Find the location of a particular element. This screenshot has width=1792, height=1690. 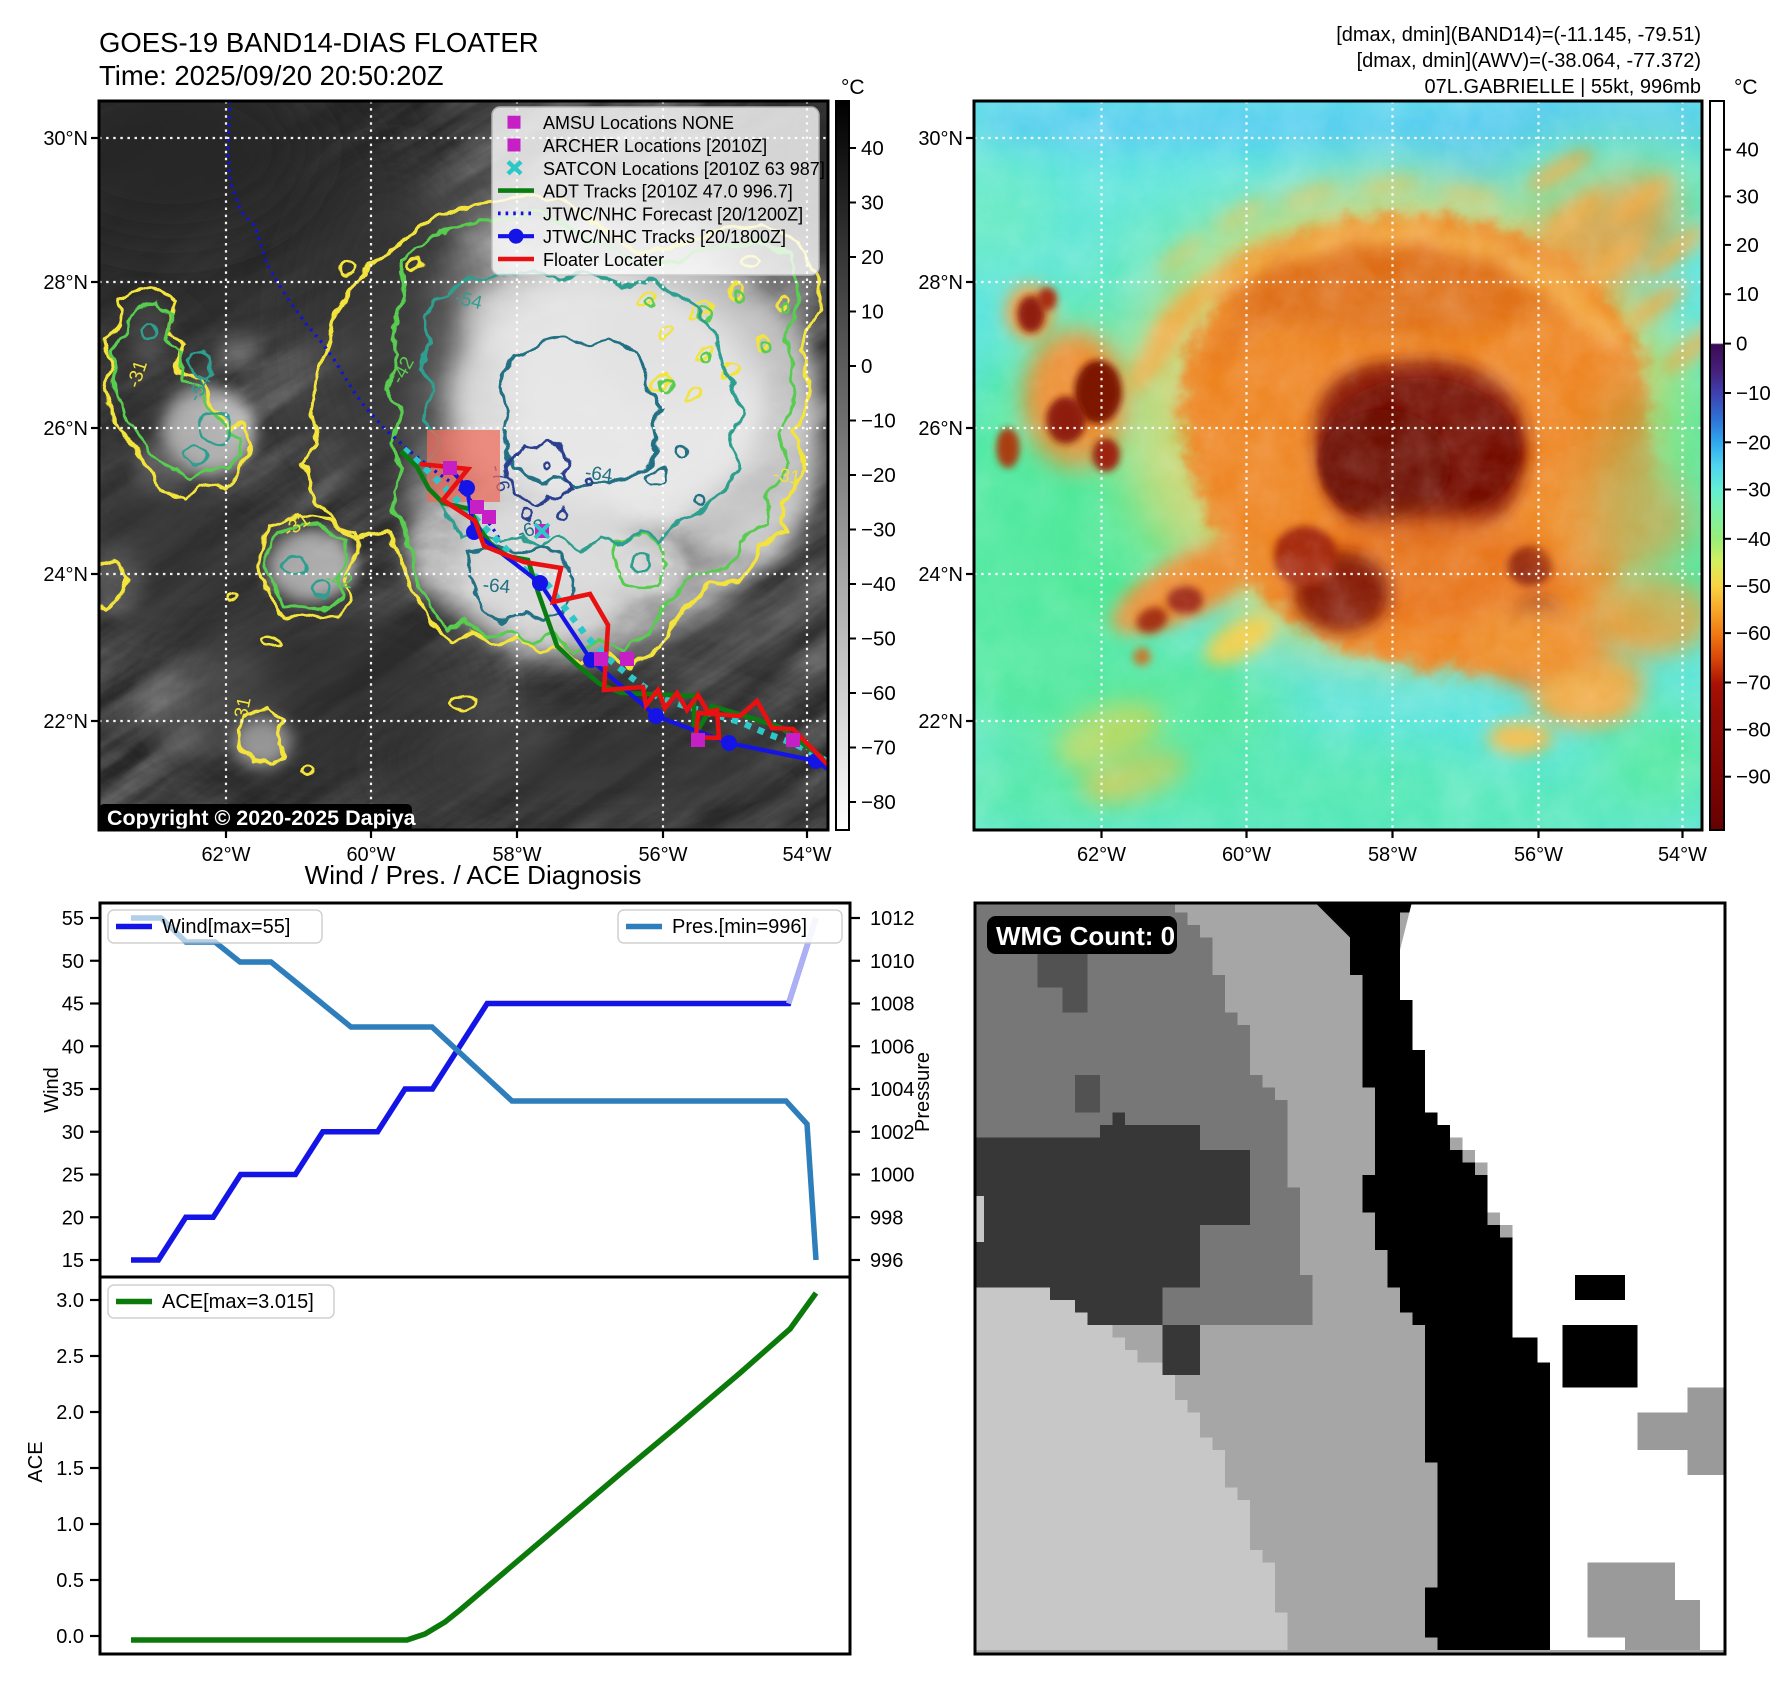

svg-text: 2.5 is located at coordinates (70, 1357).